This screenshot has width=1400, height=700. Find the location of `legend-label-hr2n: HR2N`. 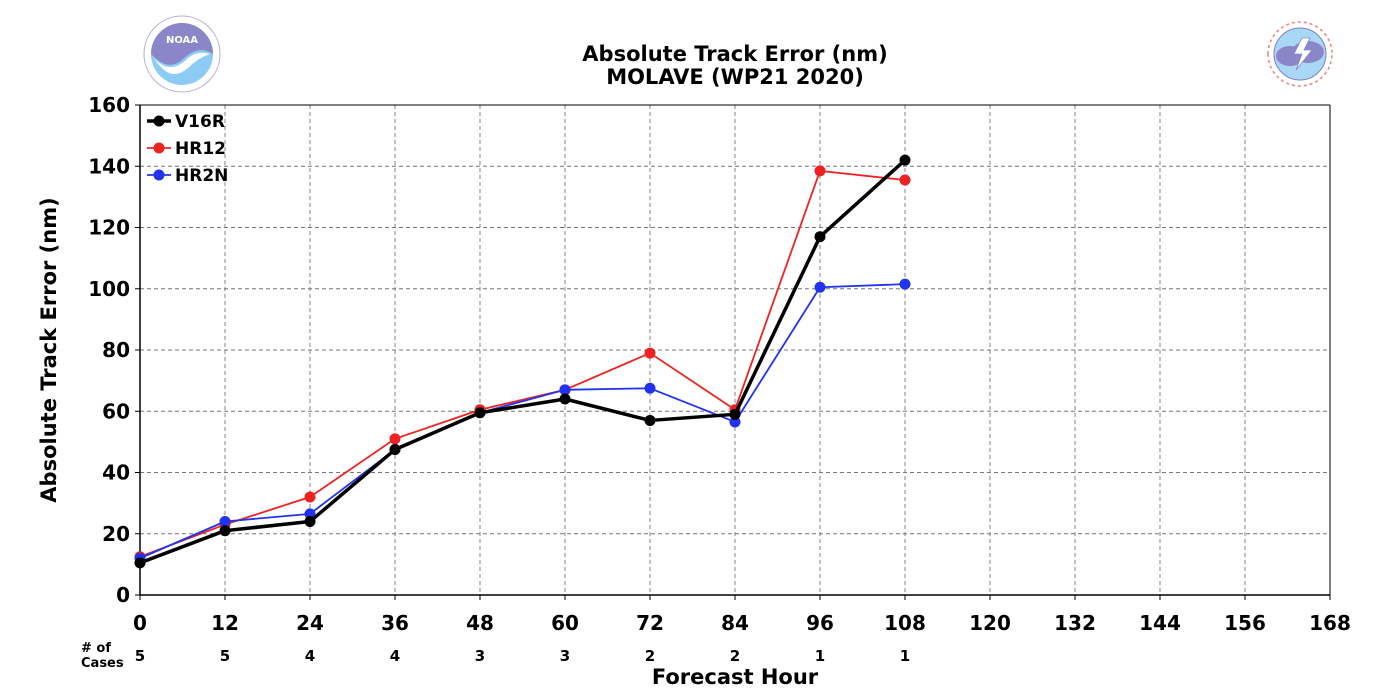

legend-label-hr2n: HR2N is located at coordinates (201, 176).